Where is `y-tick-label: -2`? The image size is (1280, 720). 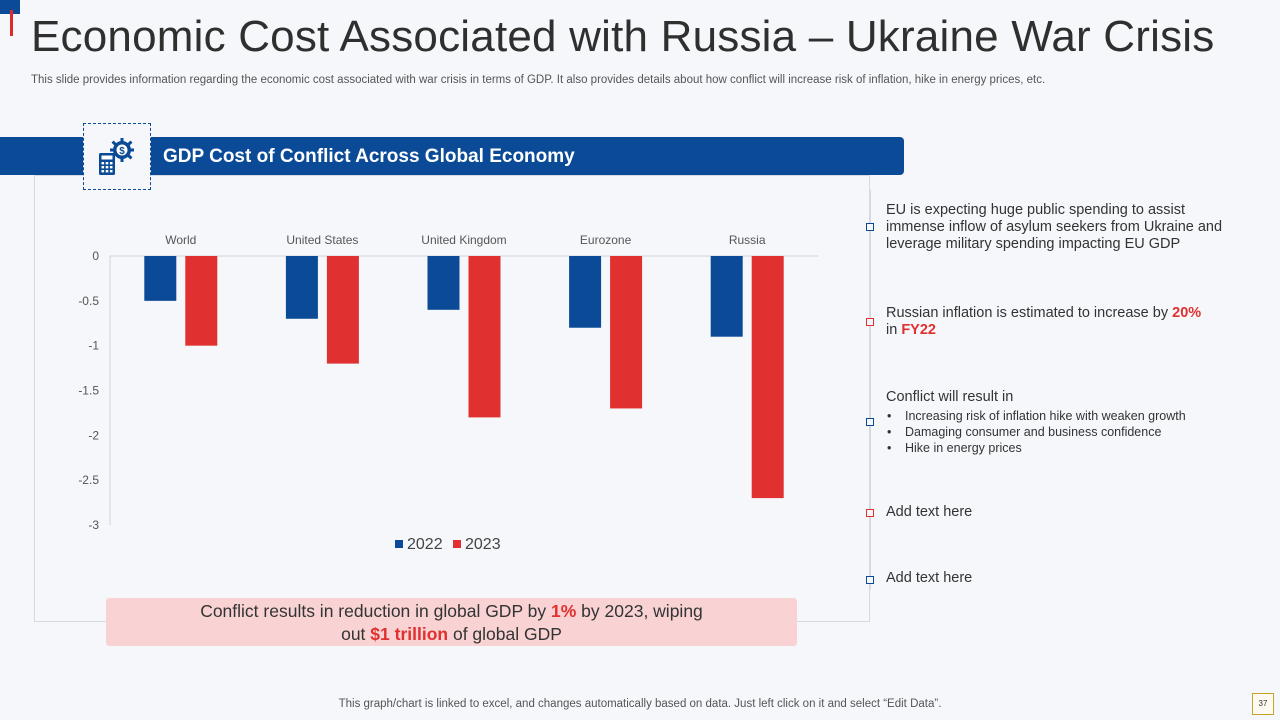 y-tick-label: -2 is located at coordinates (93, 435).